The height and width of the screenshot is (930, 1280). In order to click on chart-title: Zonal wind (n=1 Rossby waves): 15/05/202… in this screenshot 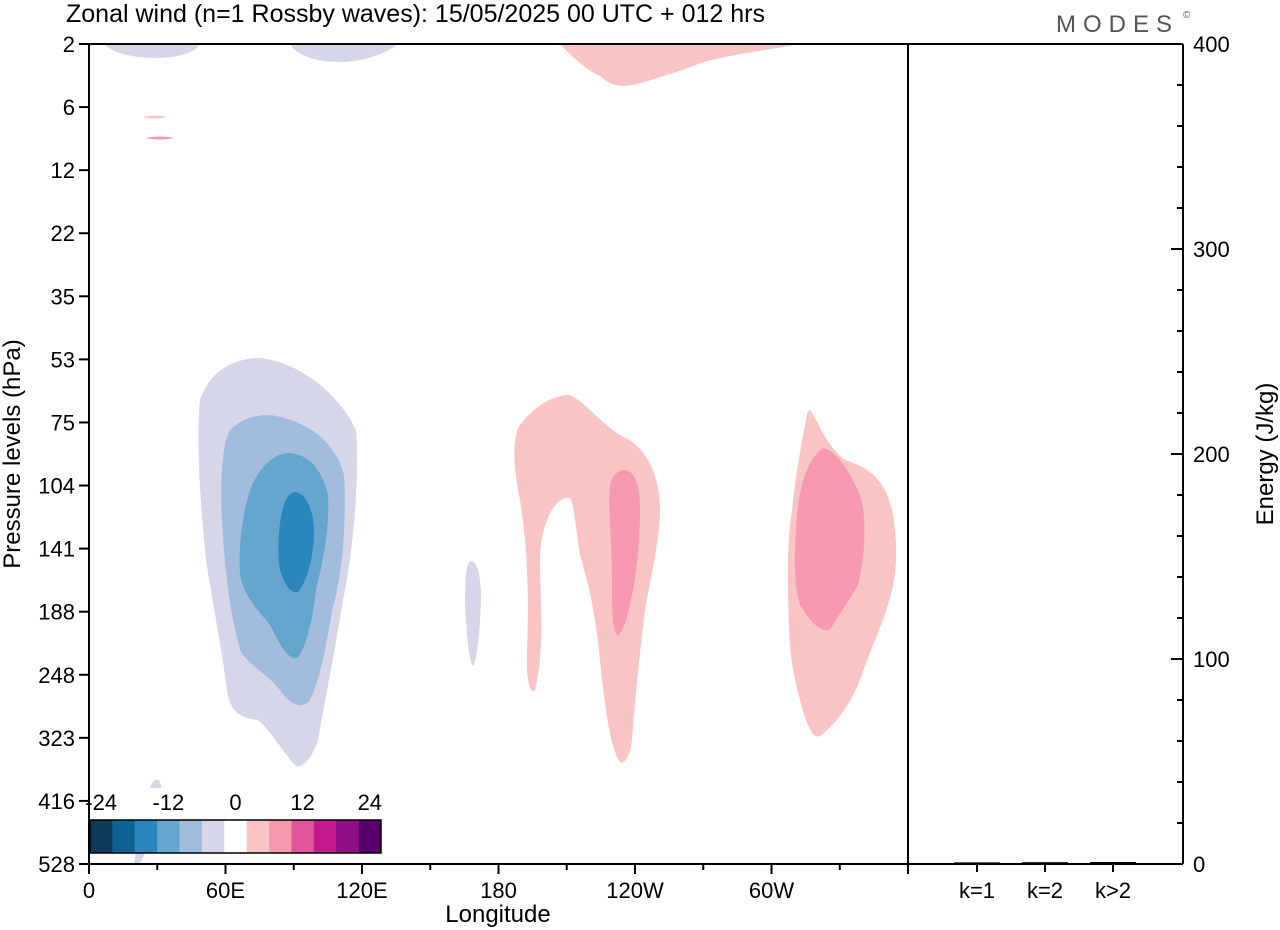, I will do `click(415, 14)`.